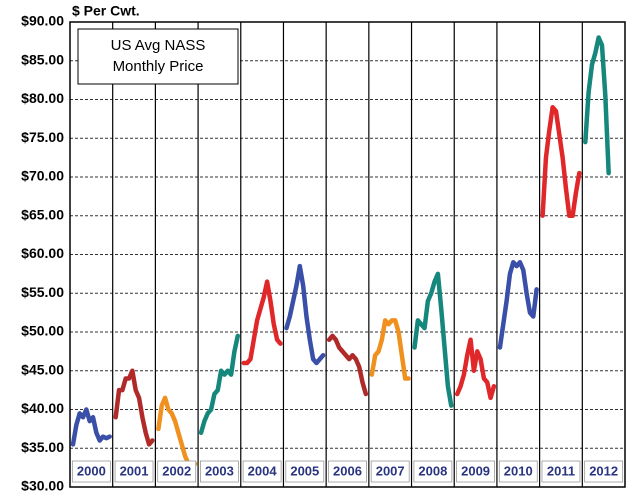 The image size is (644, 491). Describe the element at coordinates (42, 292) in the screenshot. I see `y-tick-label: $55.00` at that location.